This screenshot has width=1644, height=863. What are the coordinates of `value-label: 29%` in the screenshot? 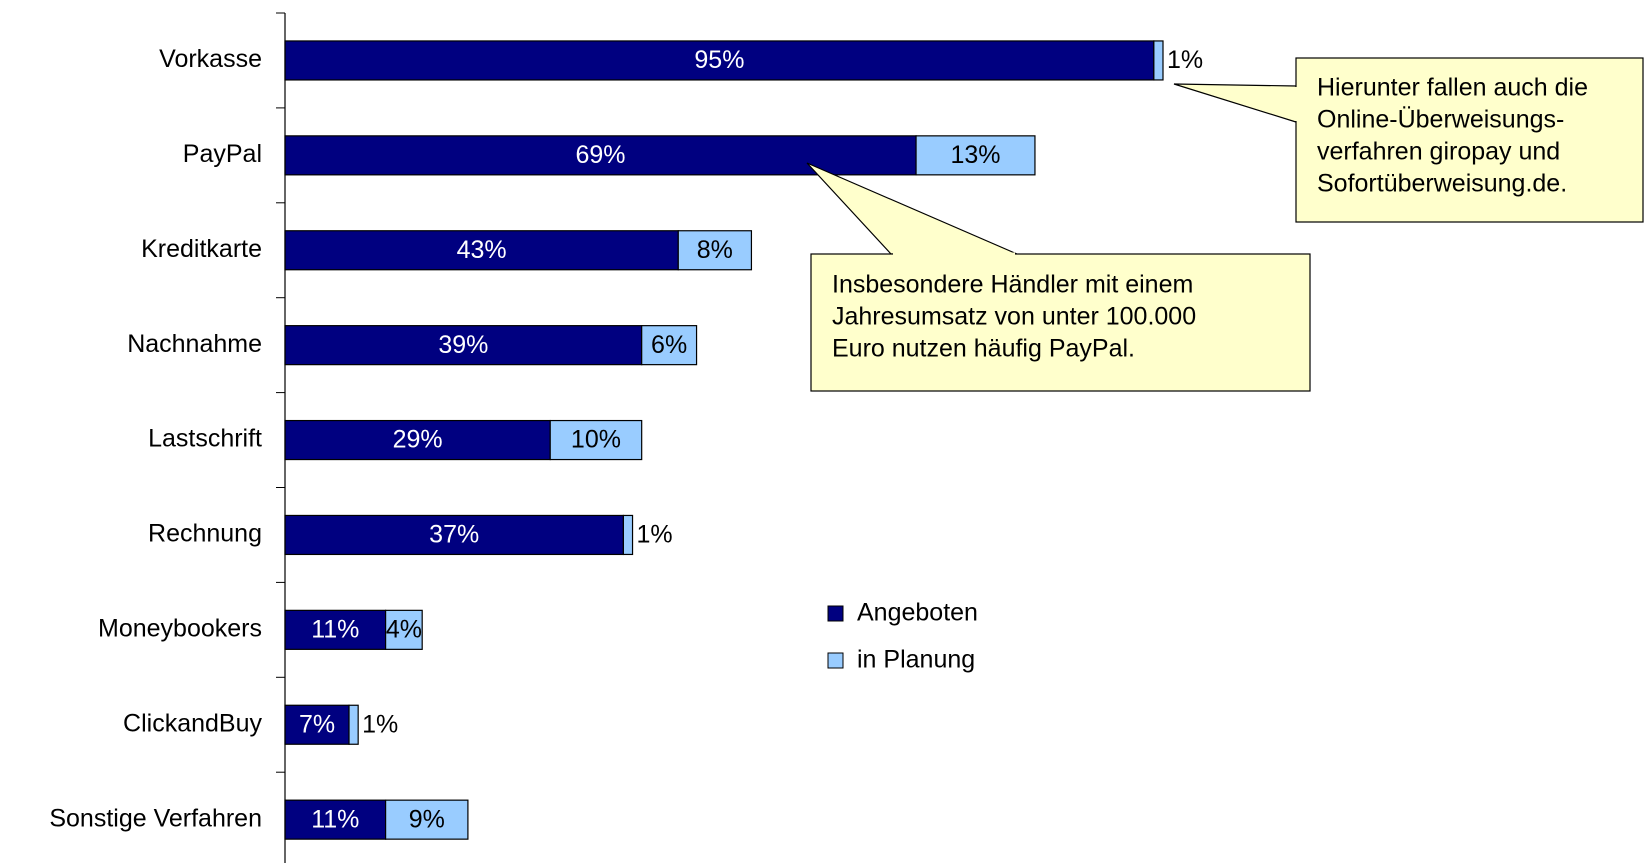 It's located at (418, 440).